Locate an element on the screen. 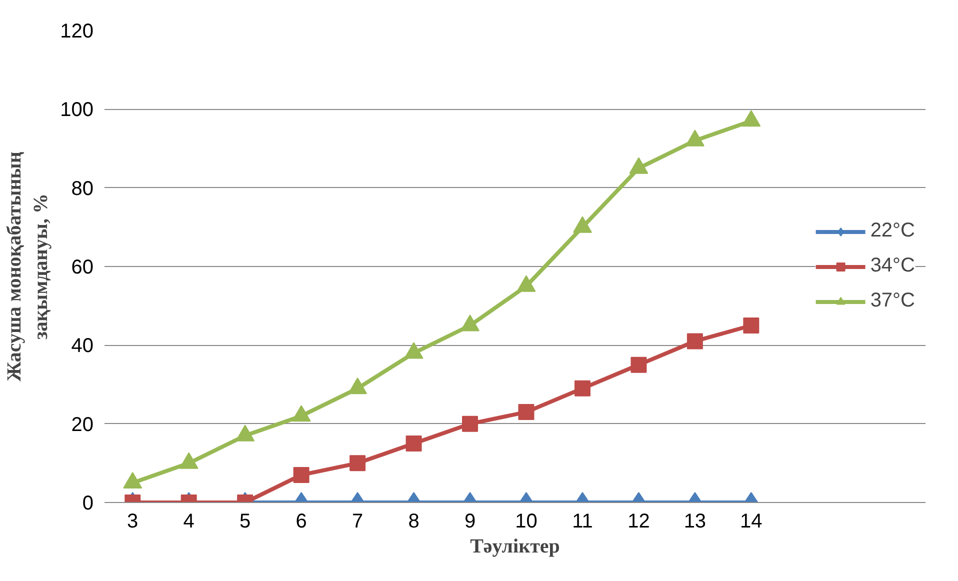 This screenshot has width=958, height=581. y-tick-label: 80 is located at coordinates (82, 189).